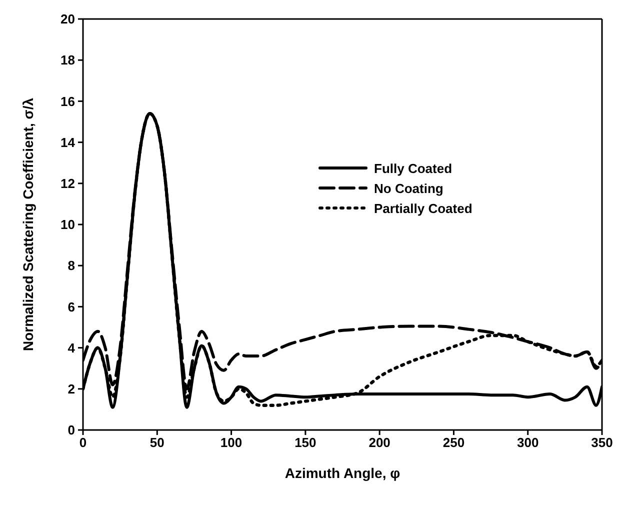  I want to click on x-tick-label: 150, so click(305, 442).